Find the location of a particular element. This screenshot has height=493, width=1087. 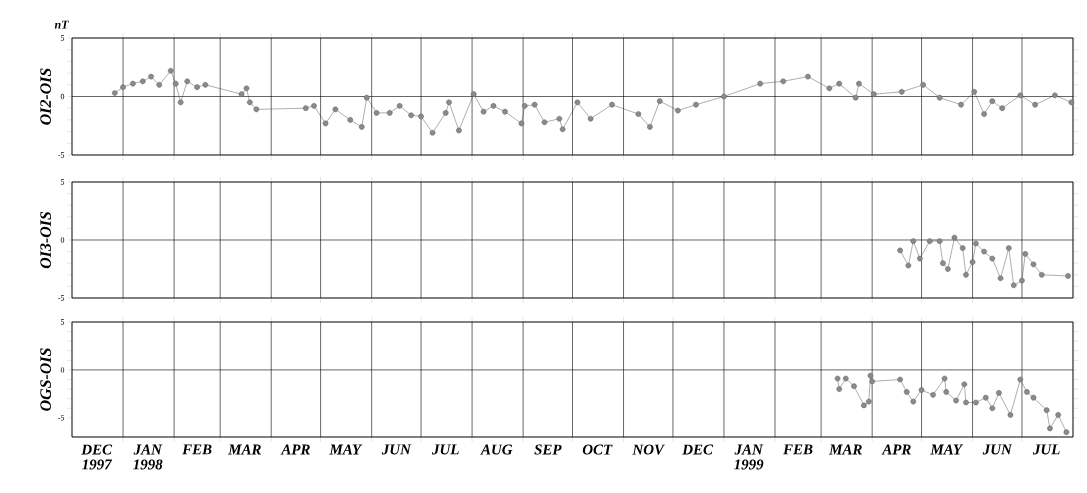

x-tick-label: JAN 1998 is located at coordinates (148, 457).